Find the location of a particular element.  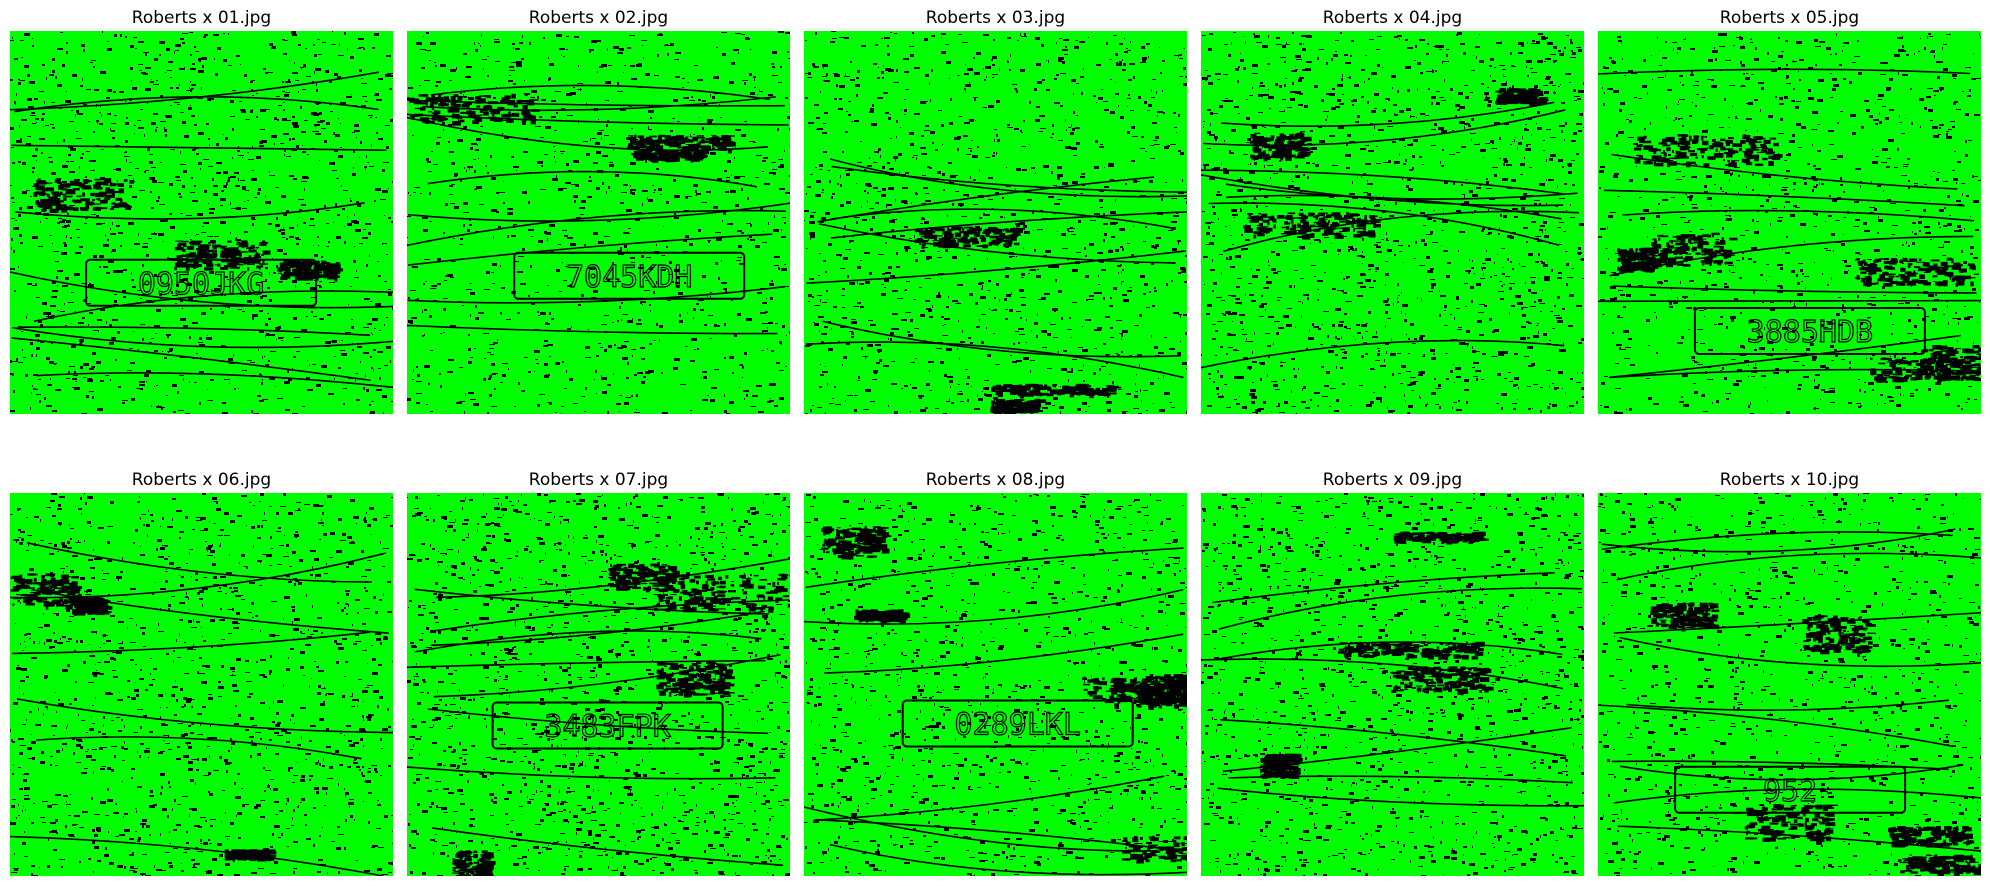

edge-map-image: 0950JKG is located at coordinates (201, 222).